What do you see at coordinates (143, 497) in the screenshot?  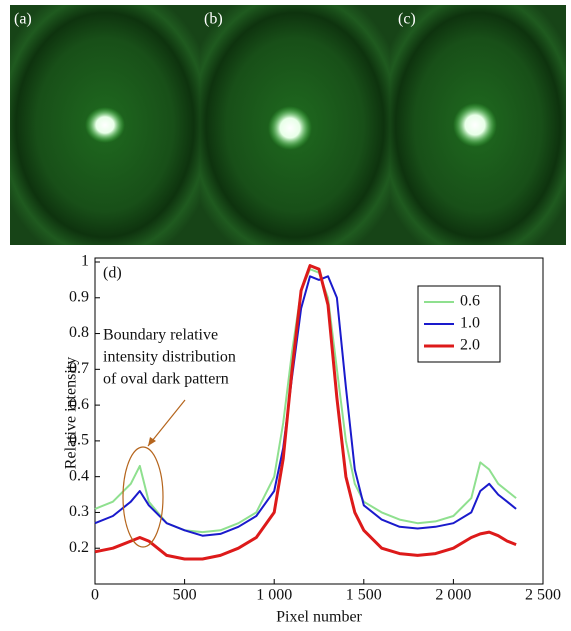 I see `annotation-ellipse` at bounding box center [143, 497].